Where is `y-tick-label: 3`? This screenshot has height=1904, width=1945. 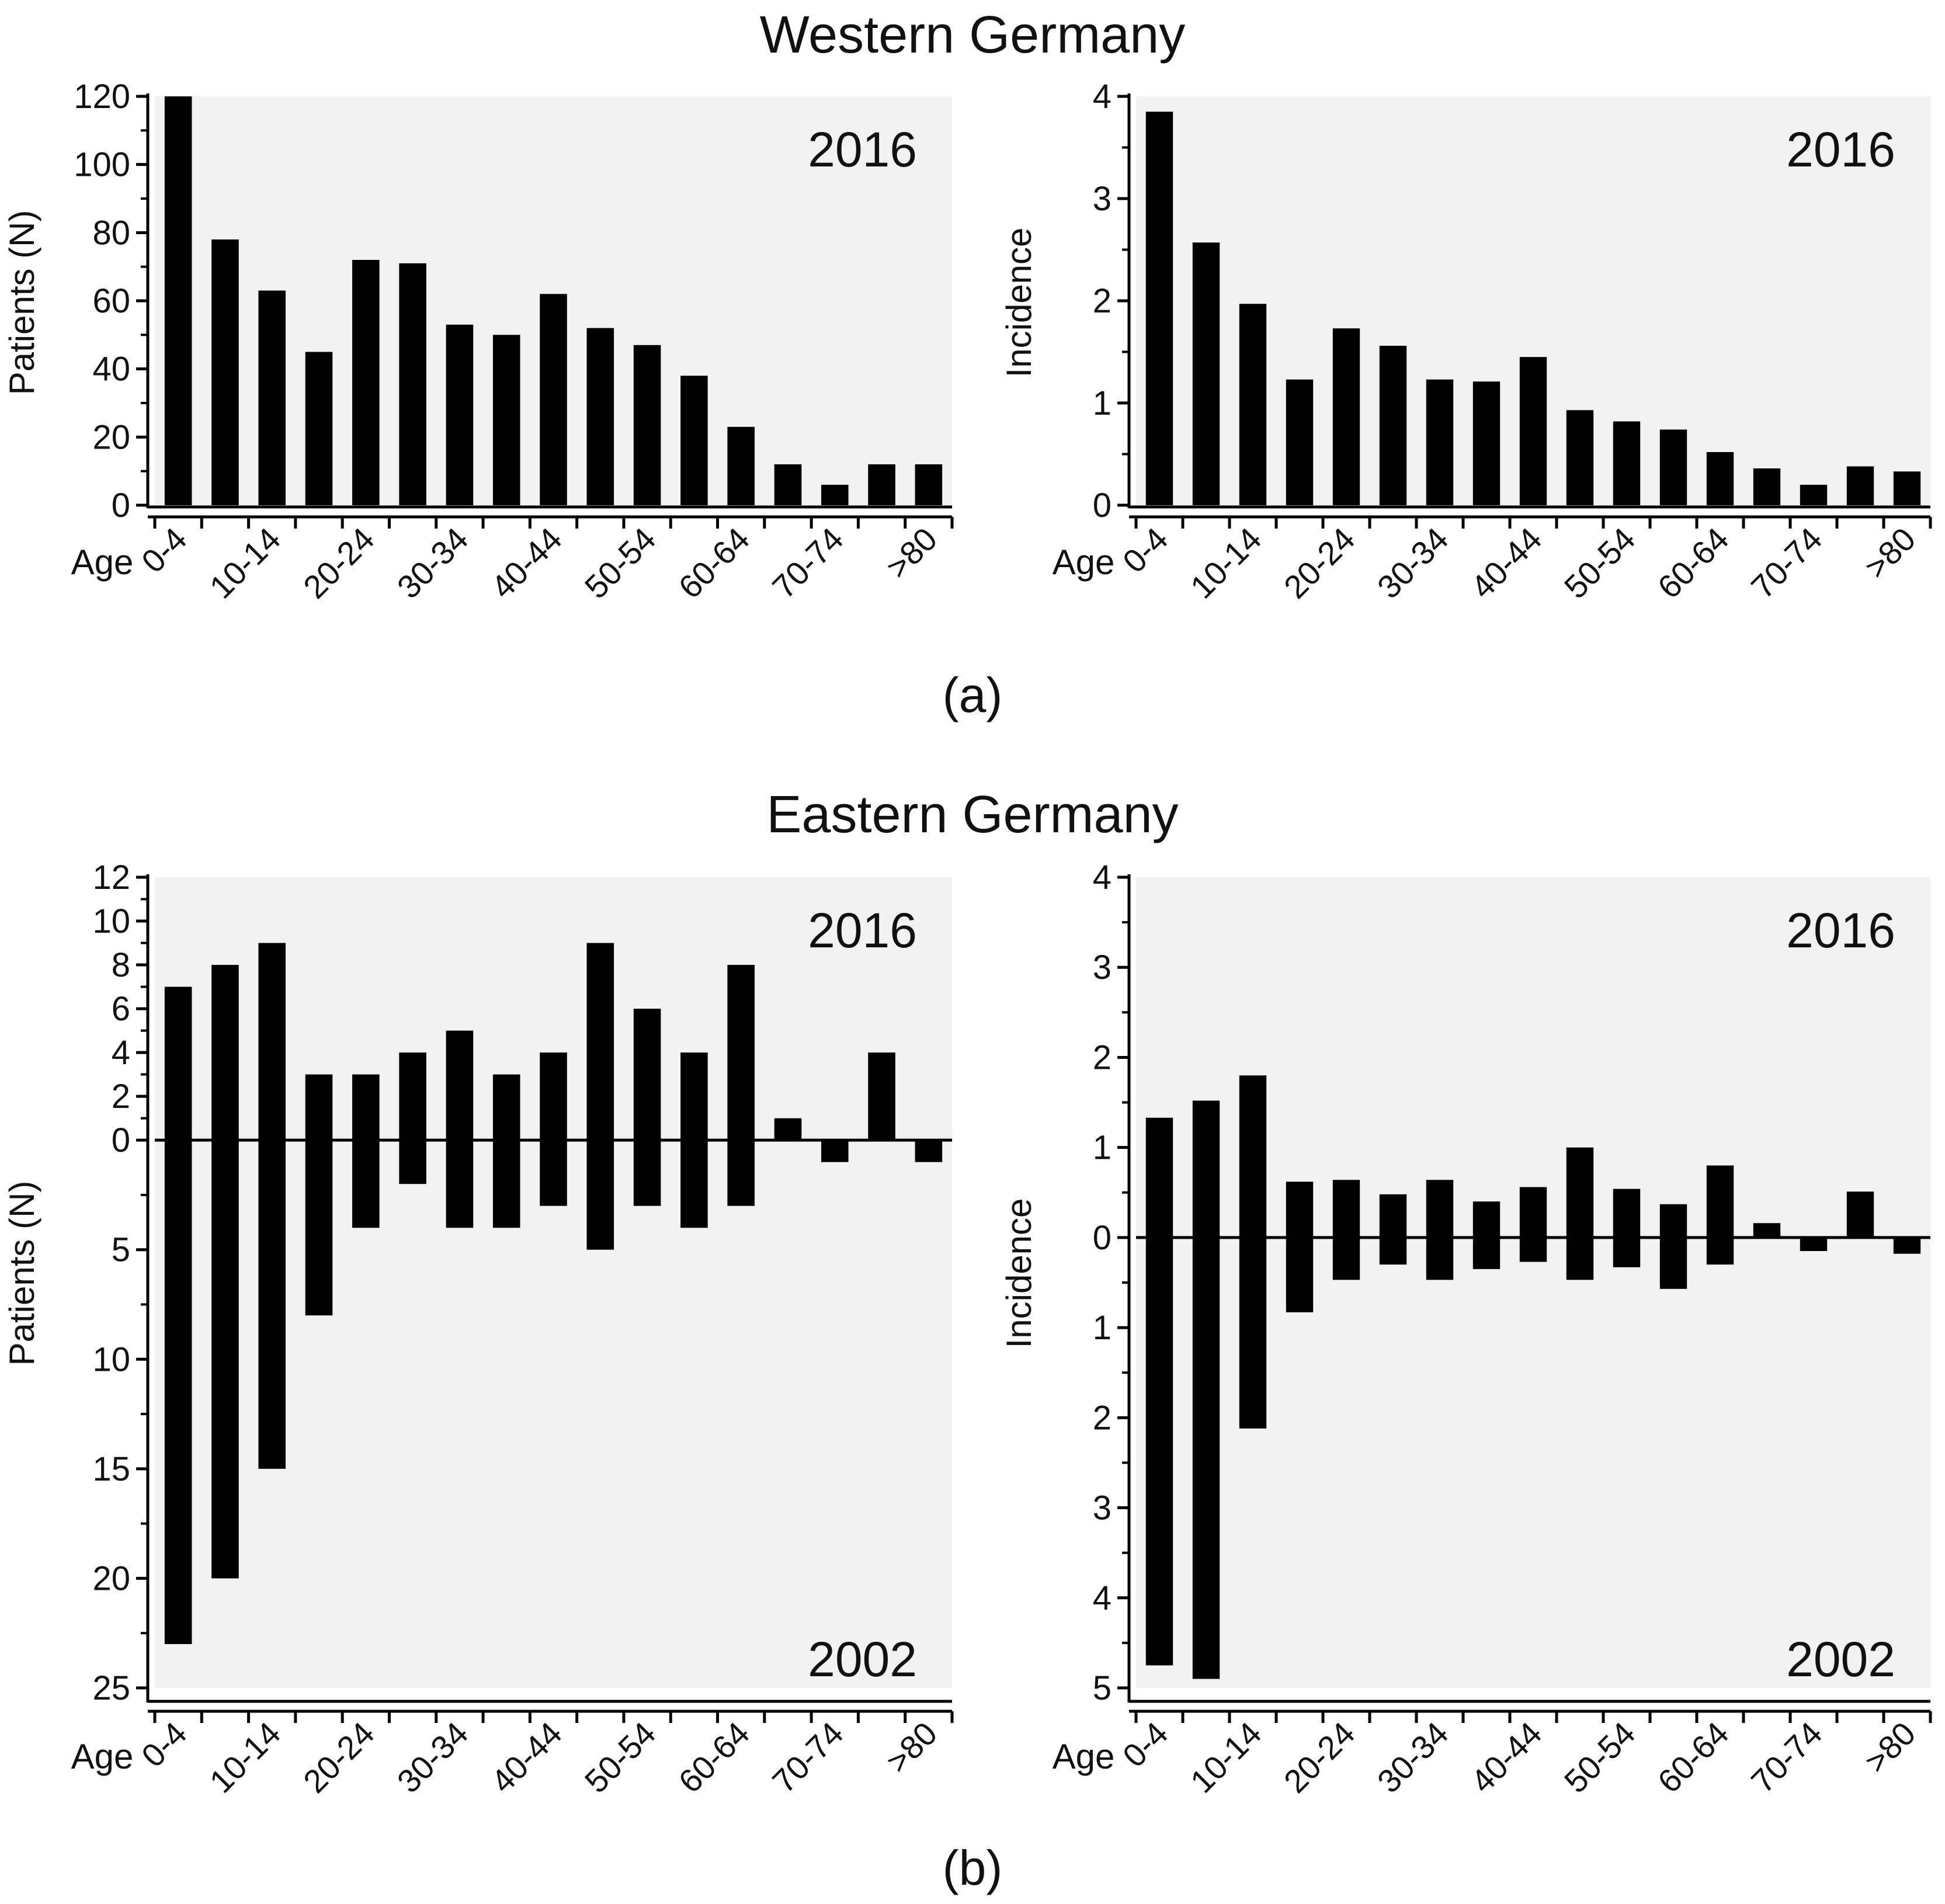
y-tick-label: 3 is located at coordinates (1102, 199).